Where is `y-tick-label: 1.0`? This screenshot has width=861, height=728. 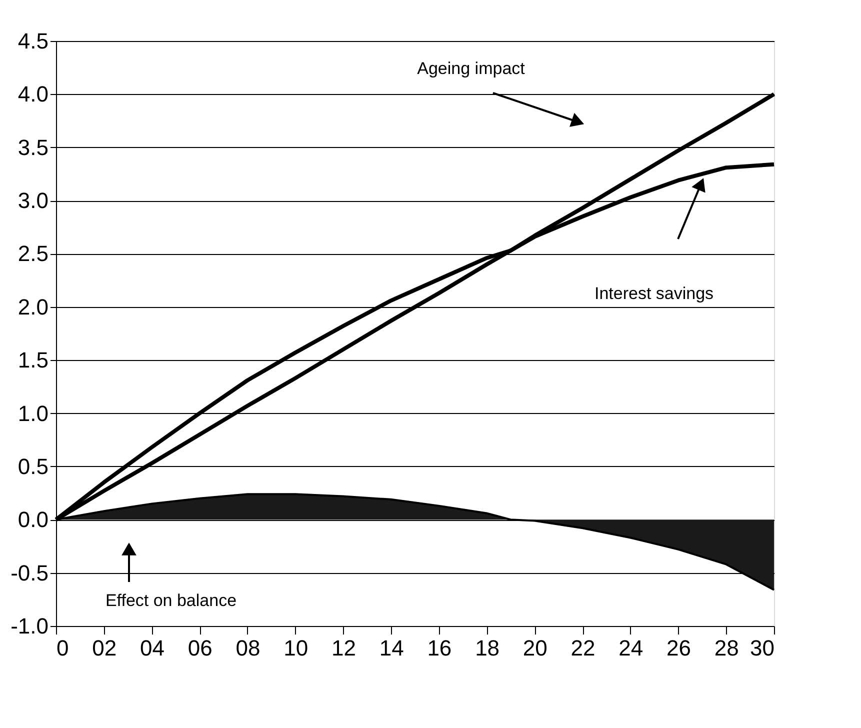
y-tick-label: 1.0 is located at coordinates (33, 413).